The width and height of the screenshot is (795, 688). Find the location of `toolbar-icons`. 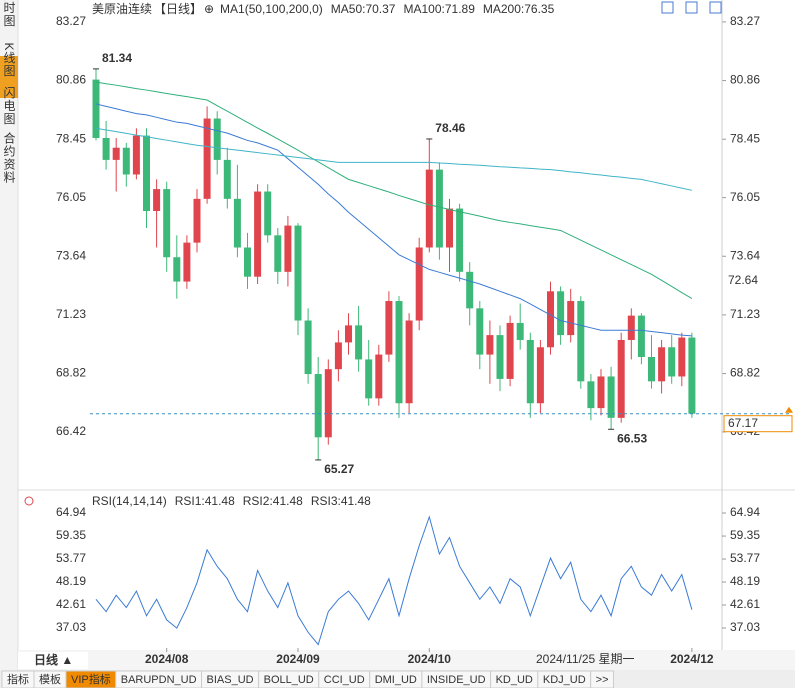

toolbar-icons is located at coordinates (691, 7).